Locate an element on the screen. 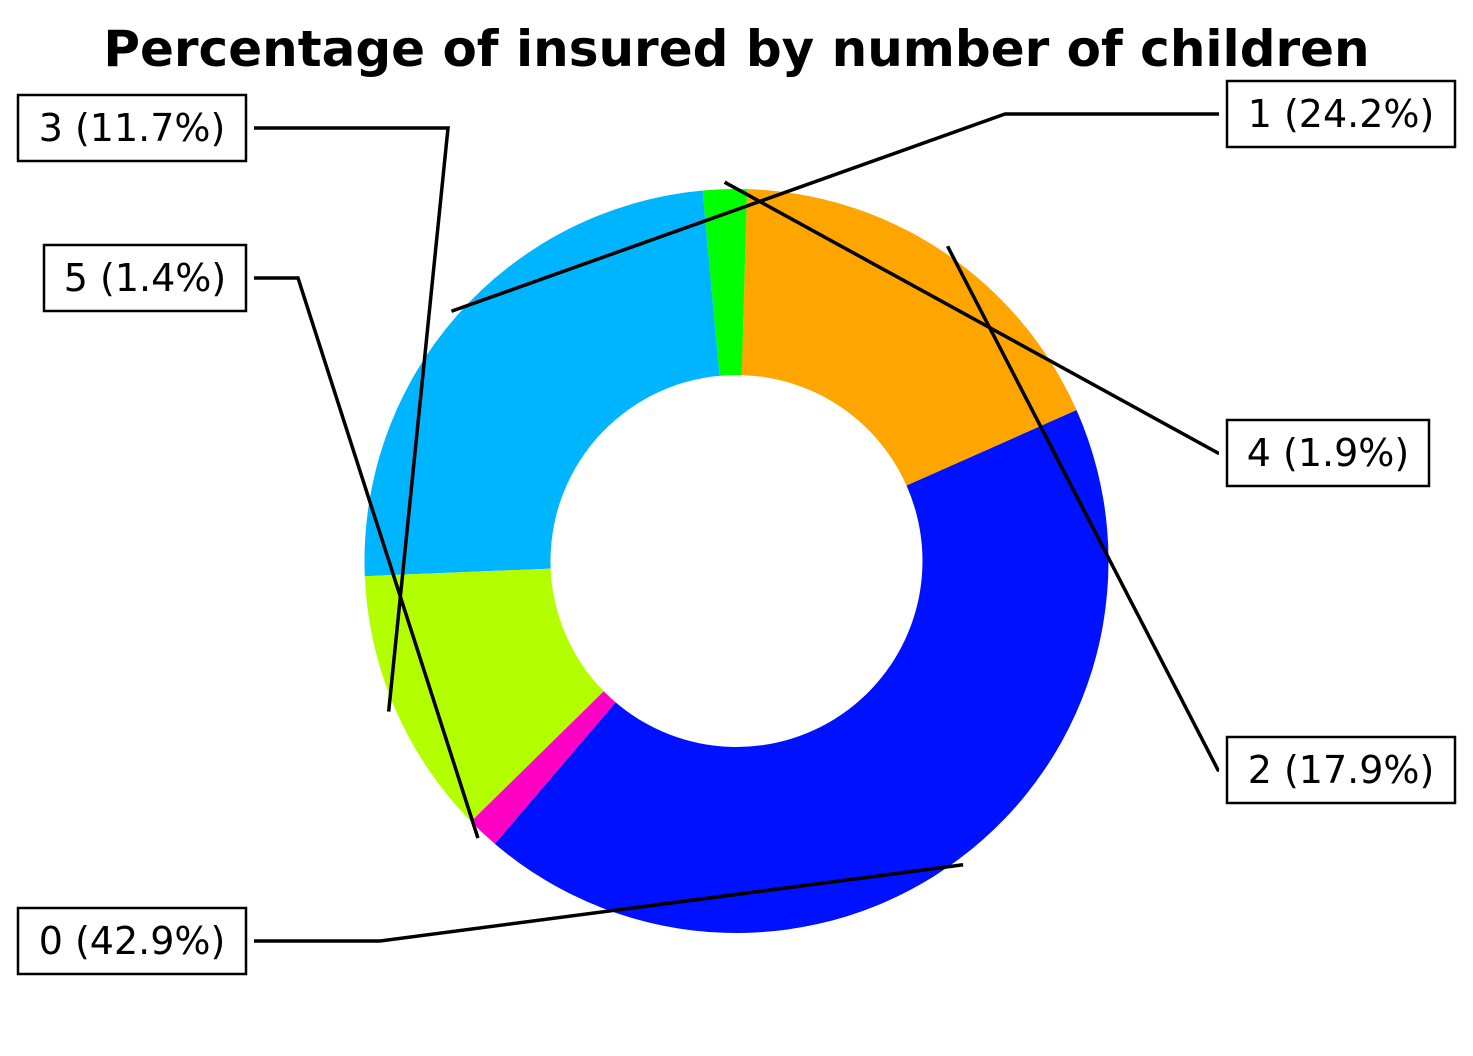 Image resolution: width=1473 pixels, height=1056 pixels. slice-label-3: 3 (11.7%) is located at coordinates (132, 128).